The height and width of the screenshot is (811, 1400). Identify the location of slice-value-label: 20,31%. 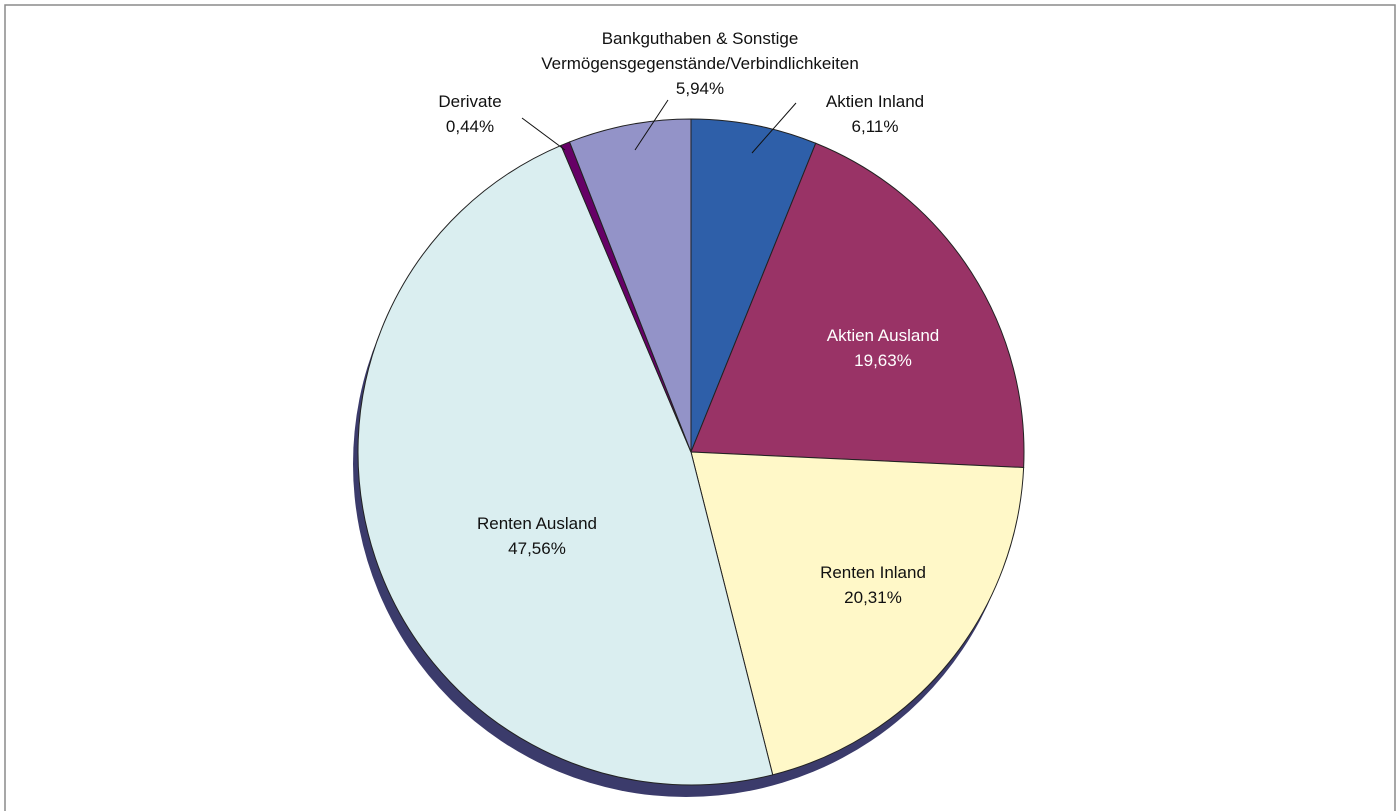
(873, 597).